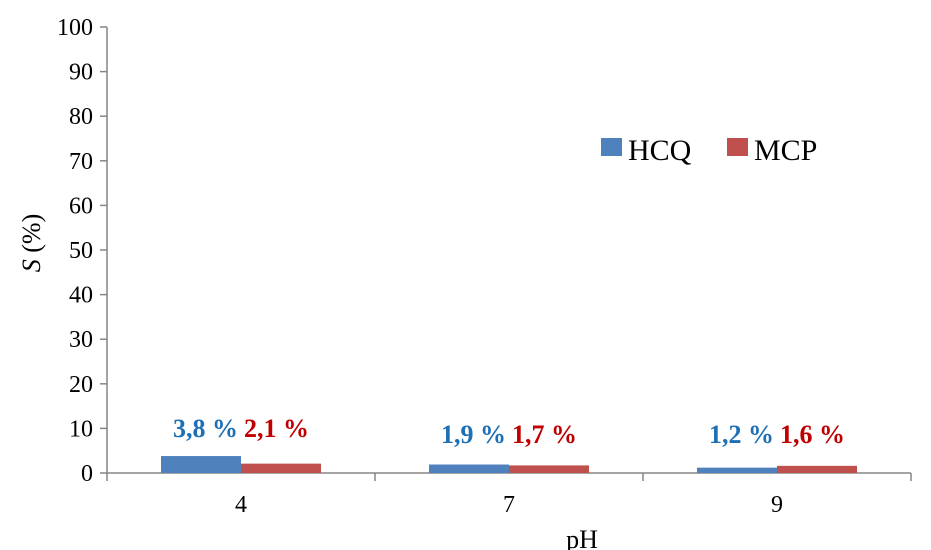 This screenshot has height=550, width=931. What do you see at coordinates (544, 434) in the screenshot?
I see `data-label-mcp: 1,7 %` at bounding box center [544, 434].